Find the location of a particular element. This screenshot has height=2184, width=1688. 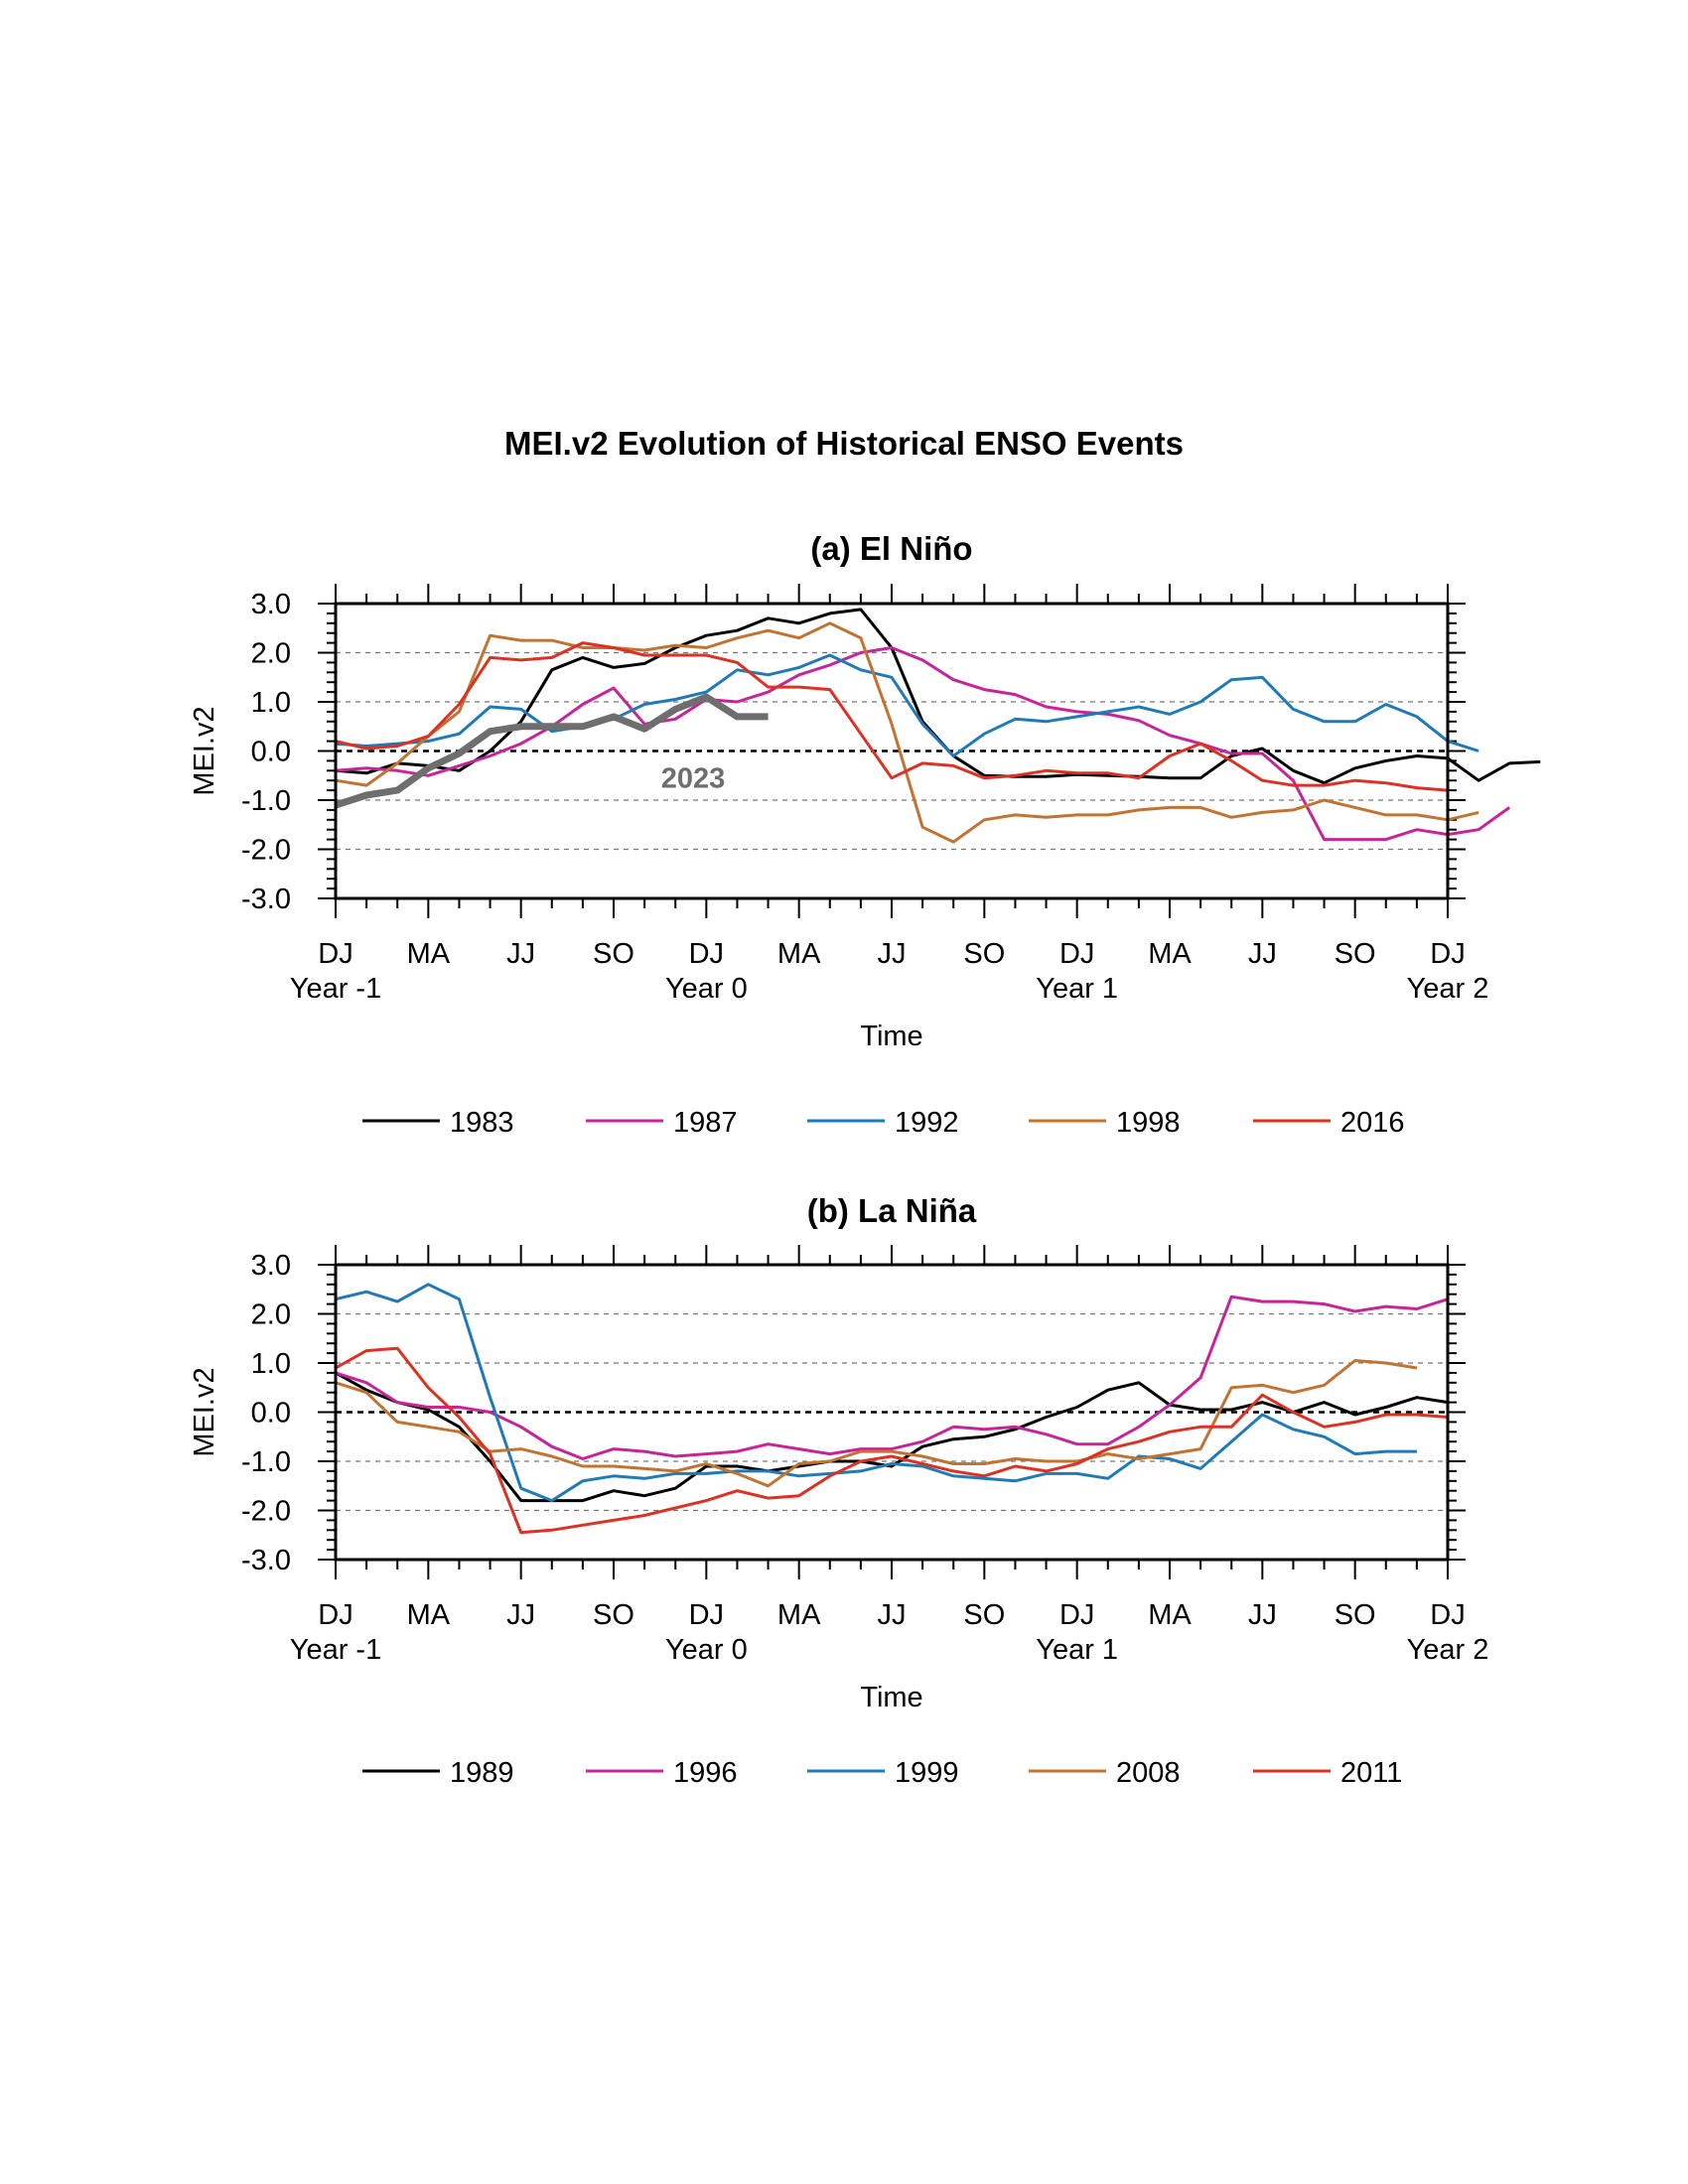

panel-2-y-tick-label: 1.0 is located at coordinates (271, 1364).